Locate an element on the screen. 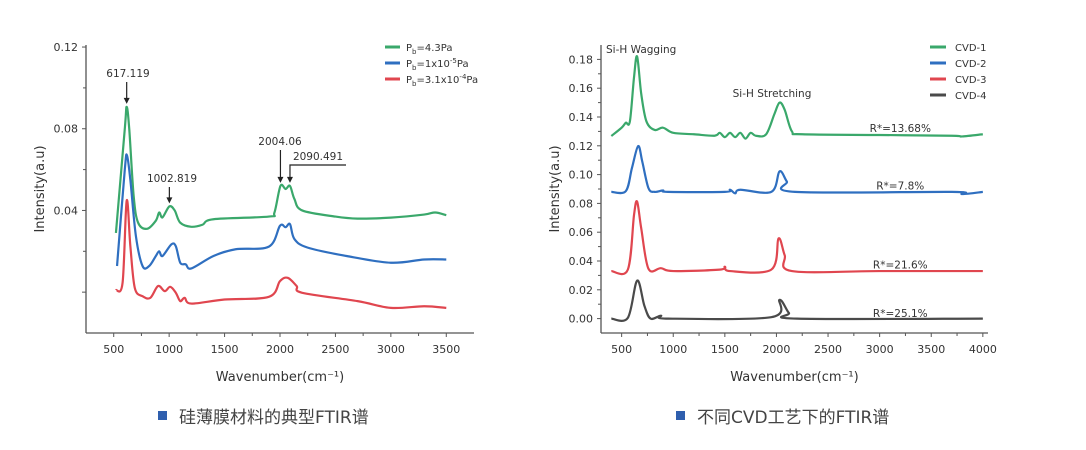  caption-right-text: 不同CVD工艺下的FTIR谱 is located at coordinates (793, 418).